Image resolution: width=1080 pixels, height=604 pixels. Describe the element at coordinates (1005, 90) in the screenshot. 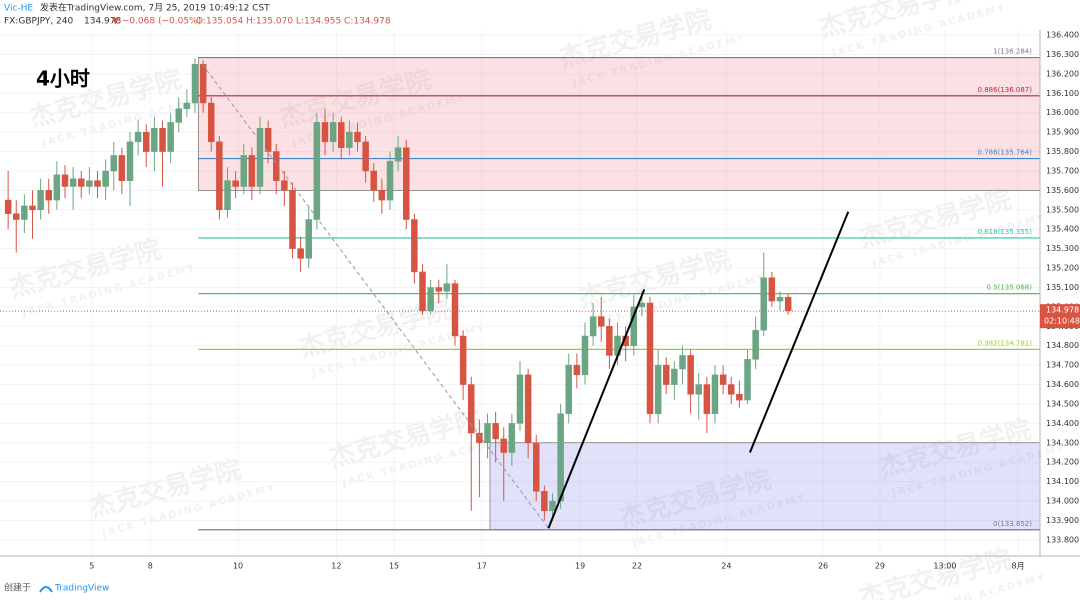

I see `fib-label: 0.886(136.087)` at that location.